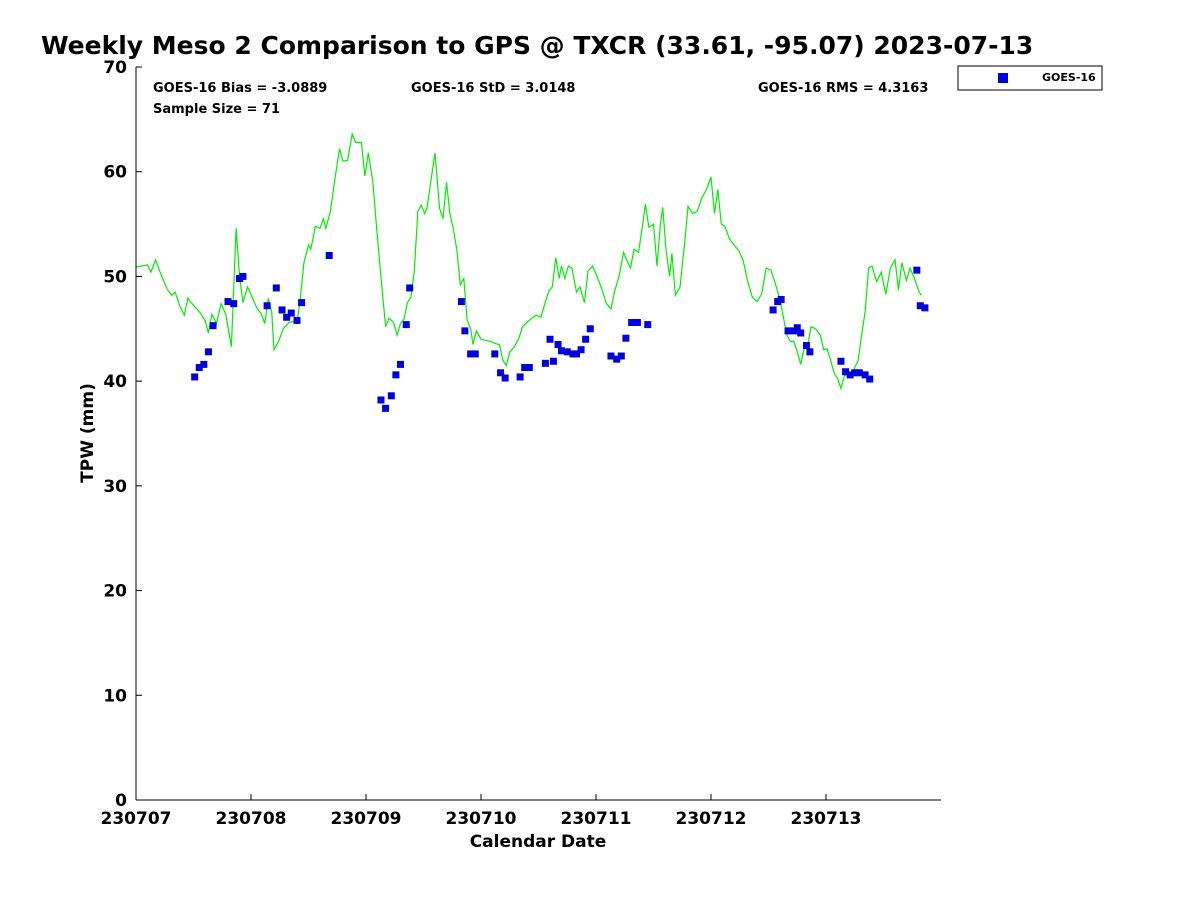  What do you see at coordinates (115, 382) in the screenshot?
I see `y-tick-label: 40` at bounding box center [115, 382].